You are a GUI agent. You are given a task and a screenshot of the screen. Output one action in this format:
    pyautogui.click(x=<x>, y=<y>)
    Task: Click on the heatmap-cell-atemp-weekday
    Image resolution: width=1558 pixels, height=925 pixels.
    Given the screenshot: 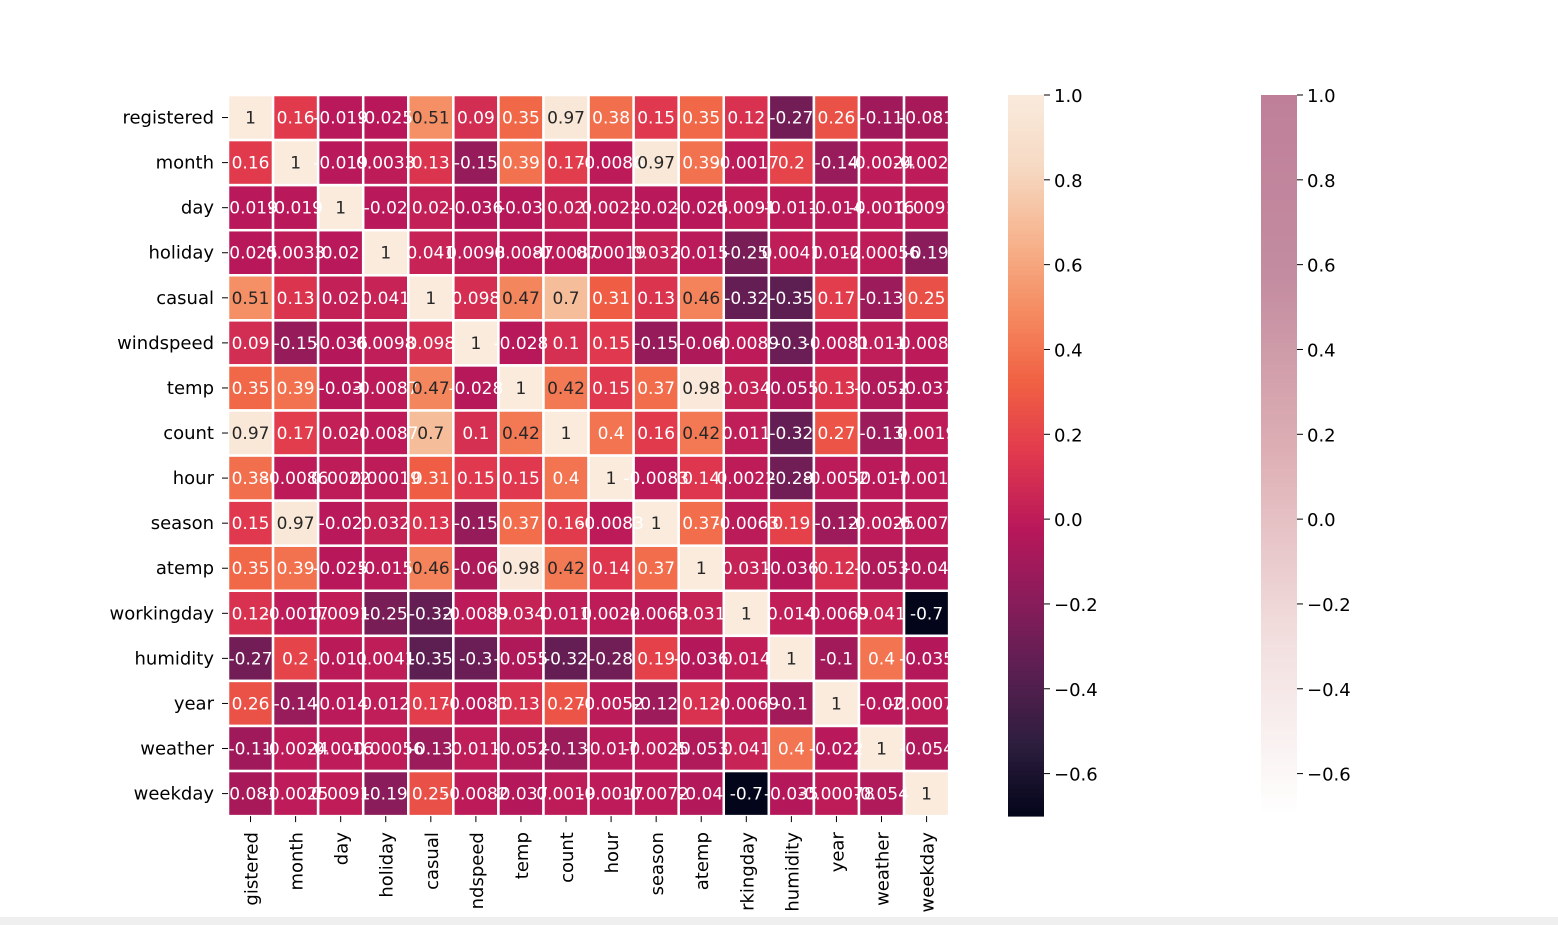 What is the action you would take?
    pyautogui.click(x=926, y=568)
    